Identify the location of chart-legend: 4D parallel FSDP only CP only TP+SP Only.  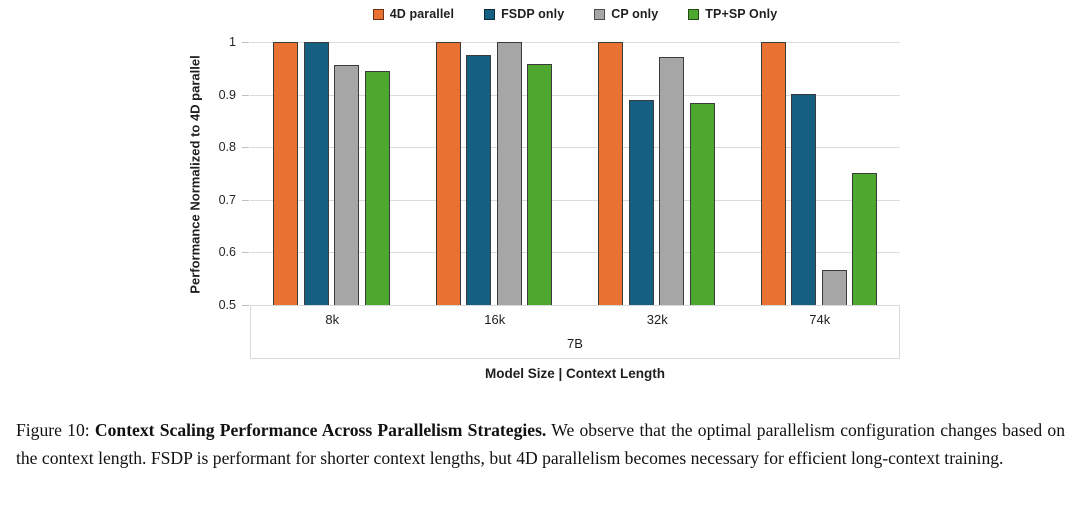
(575, 14).